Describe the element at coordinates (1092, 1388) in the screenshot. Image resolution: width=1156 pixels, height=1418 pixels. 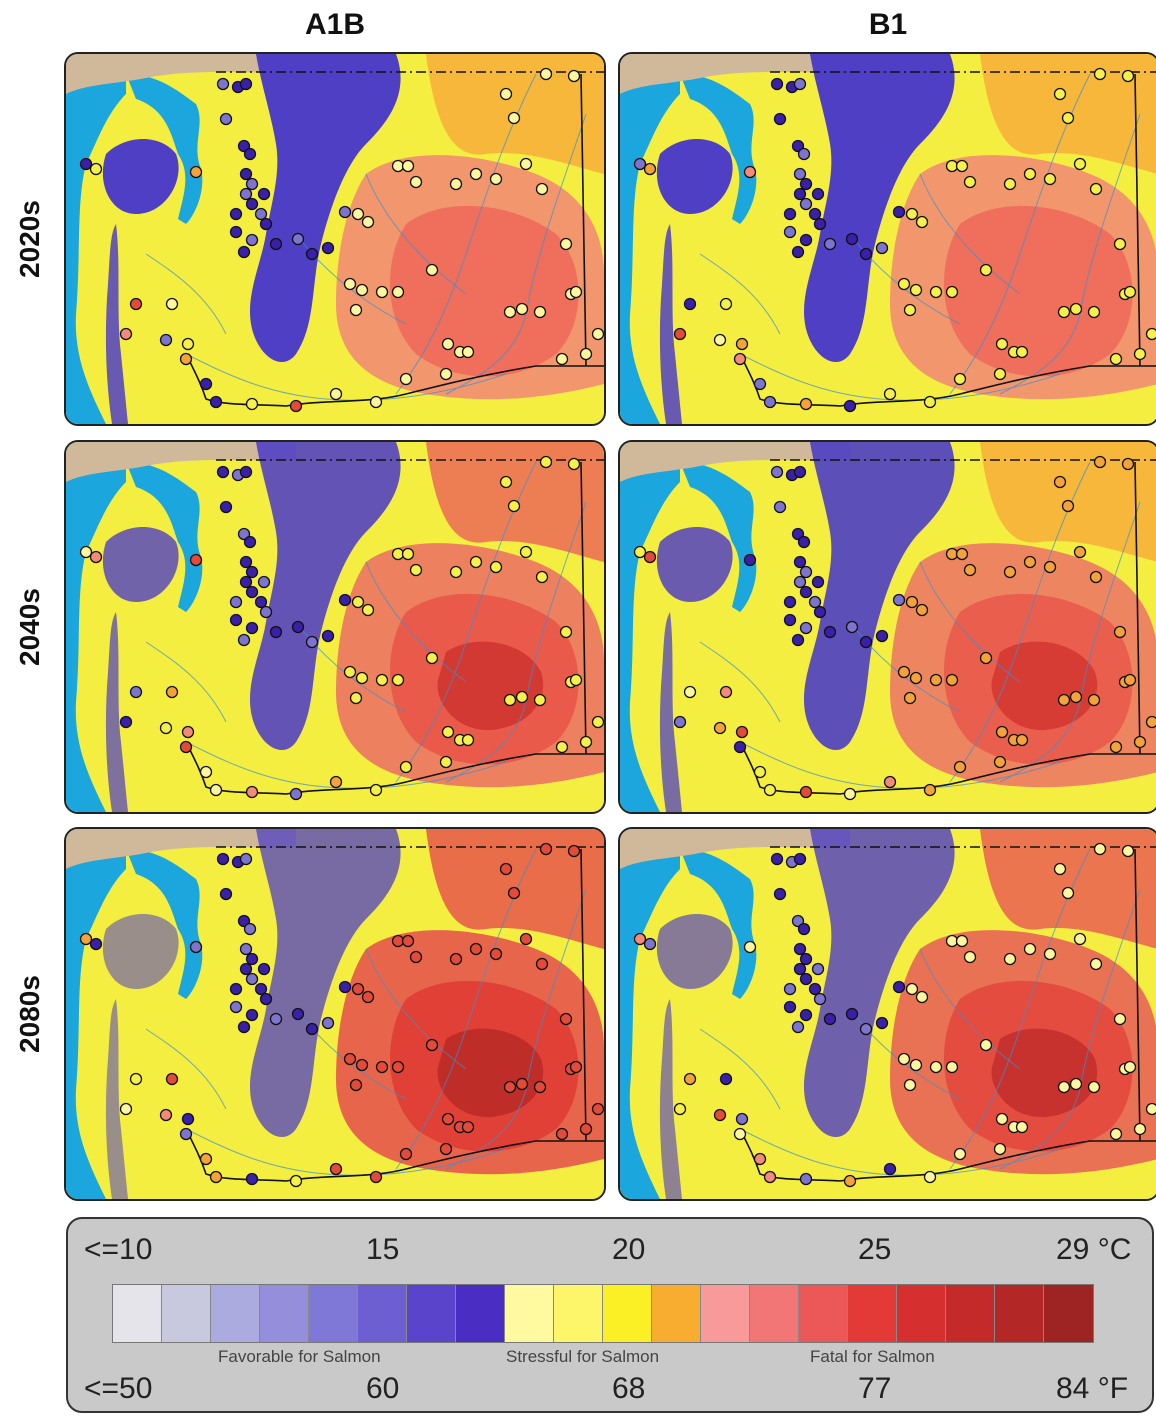
I see `legend-fahrenheit-tick: 84 °F` at that location.